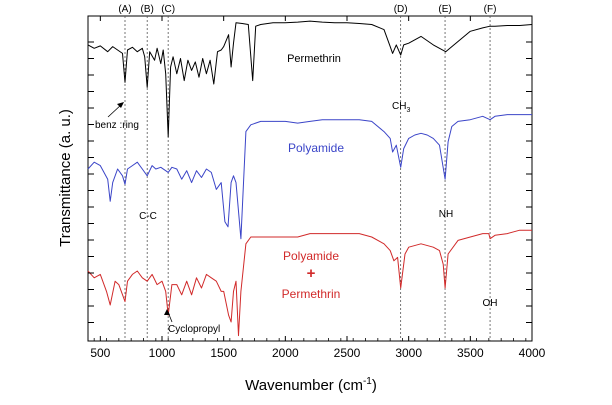  Describe the element at coordinates (470, 353) in the screenshot. I see `x-tick-label-6: 3500` at that location.